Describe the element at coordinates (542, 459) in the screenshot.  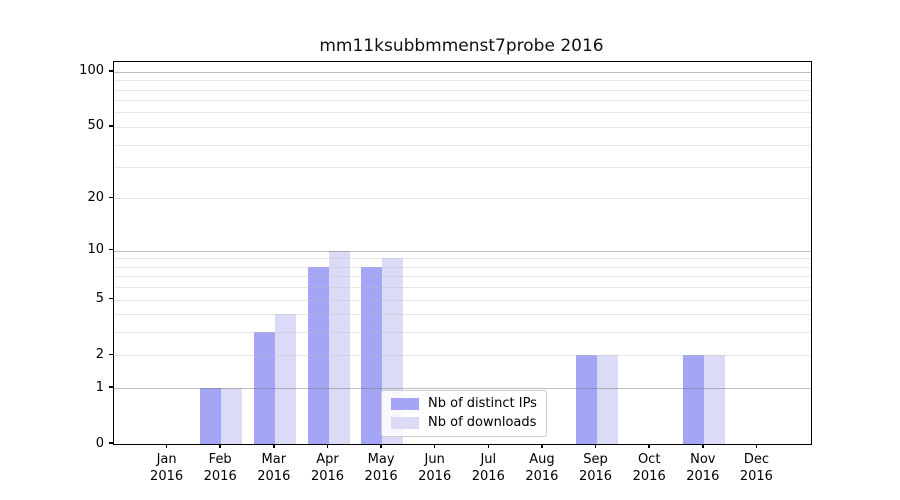
I see `x-tick-month: Aug` at that location.